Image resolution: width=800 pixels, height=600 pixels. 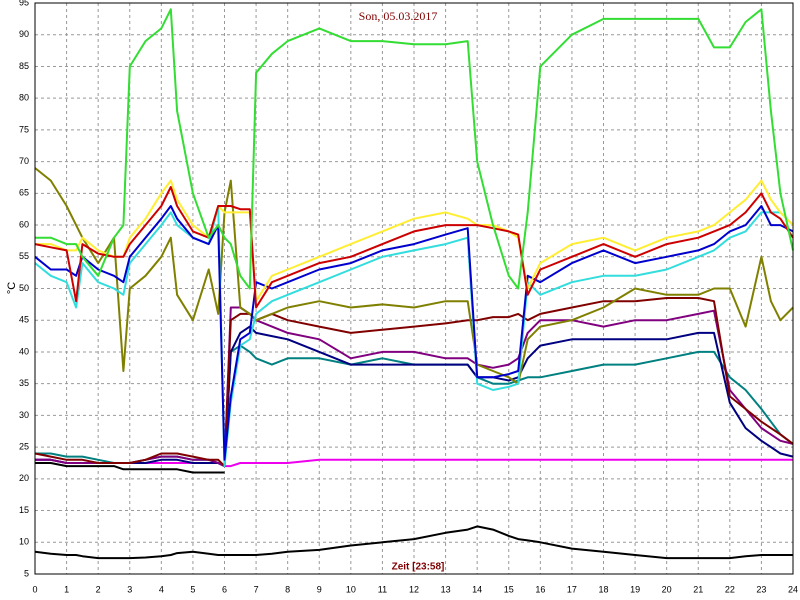 What do you see at coordinates (24, 383) in the screenshot?
I see `y-tick-label: 35` at bounding box center [24, 383].